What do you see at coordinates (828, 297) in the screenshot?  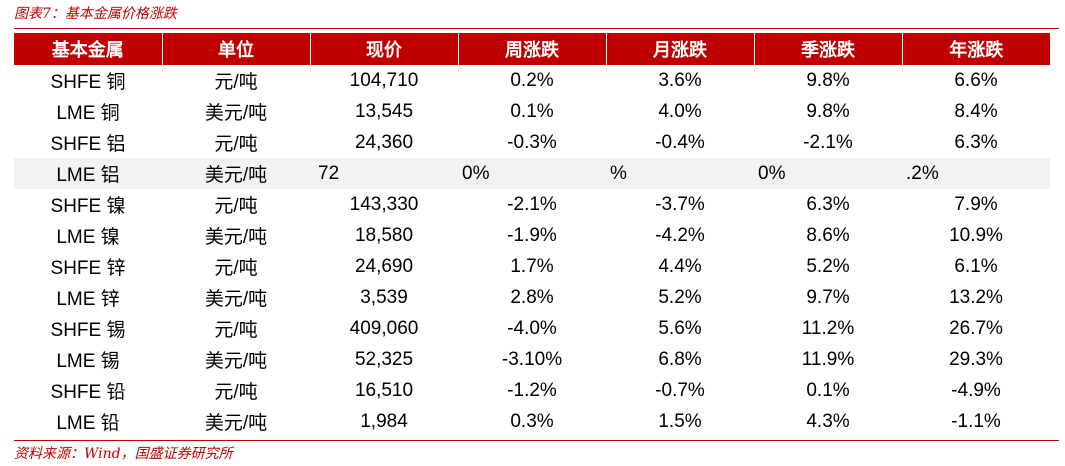 I see `cell-quarter: 9.7%` at bounding box center [828, 297].